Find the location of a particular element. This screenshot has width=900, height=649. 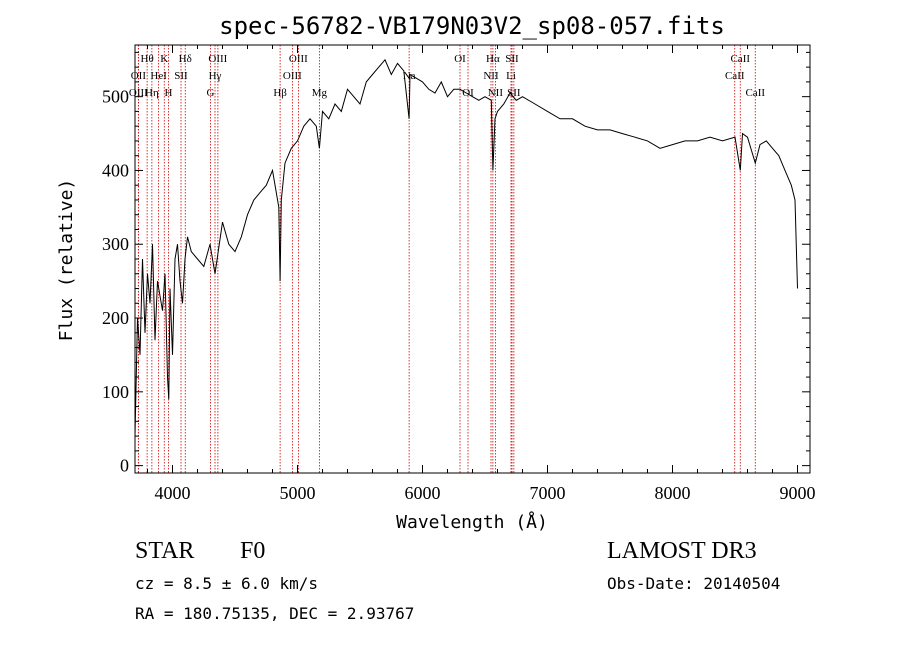

coordinates: RA = 180.75135, DEC = 2.93767 is located at coordinates (275, 613).